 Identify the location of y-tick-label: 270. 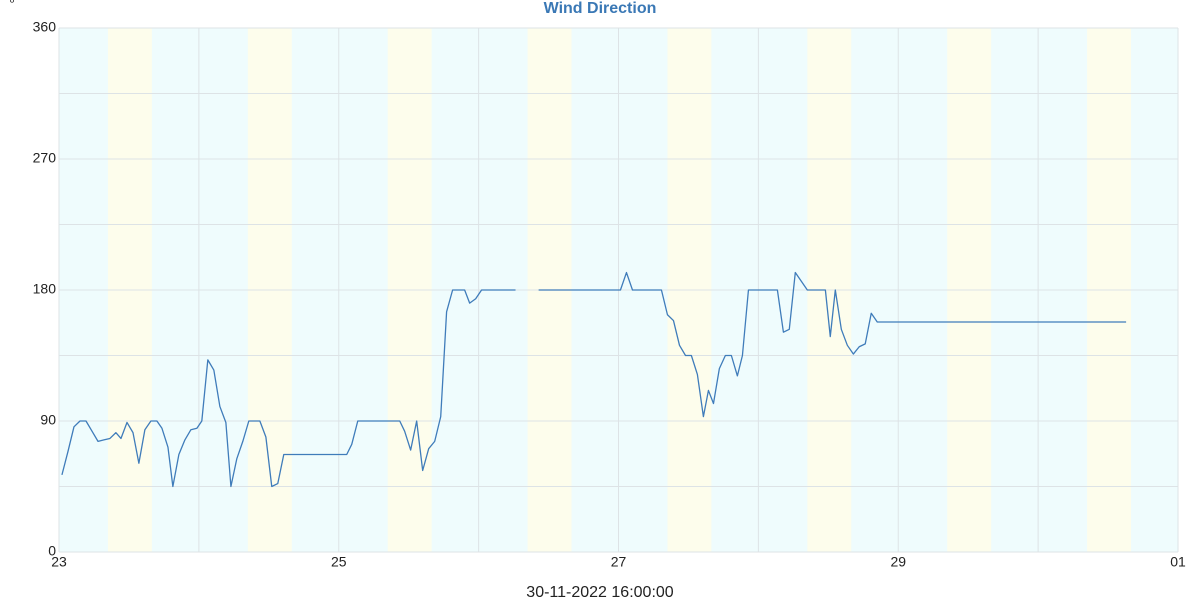
(45, 158).